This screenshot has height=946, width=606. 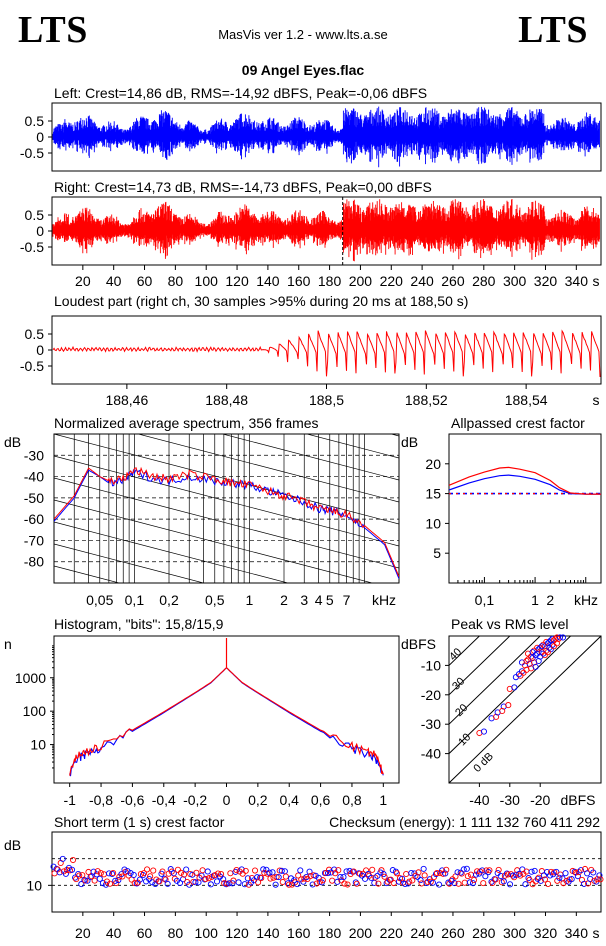 What do you see at coordinates (326, 230) in the screenshot?
I see `right_wave-signal` at bounding box center [326, 230].